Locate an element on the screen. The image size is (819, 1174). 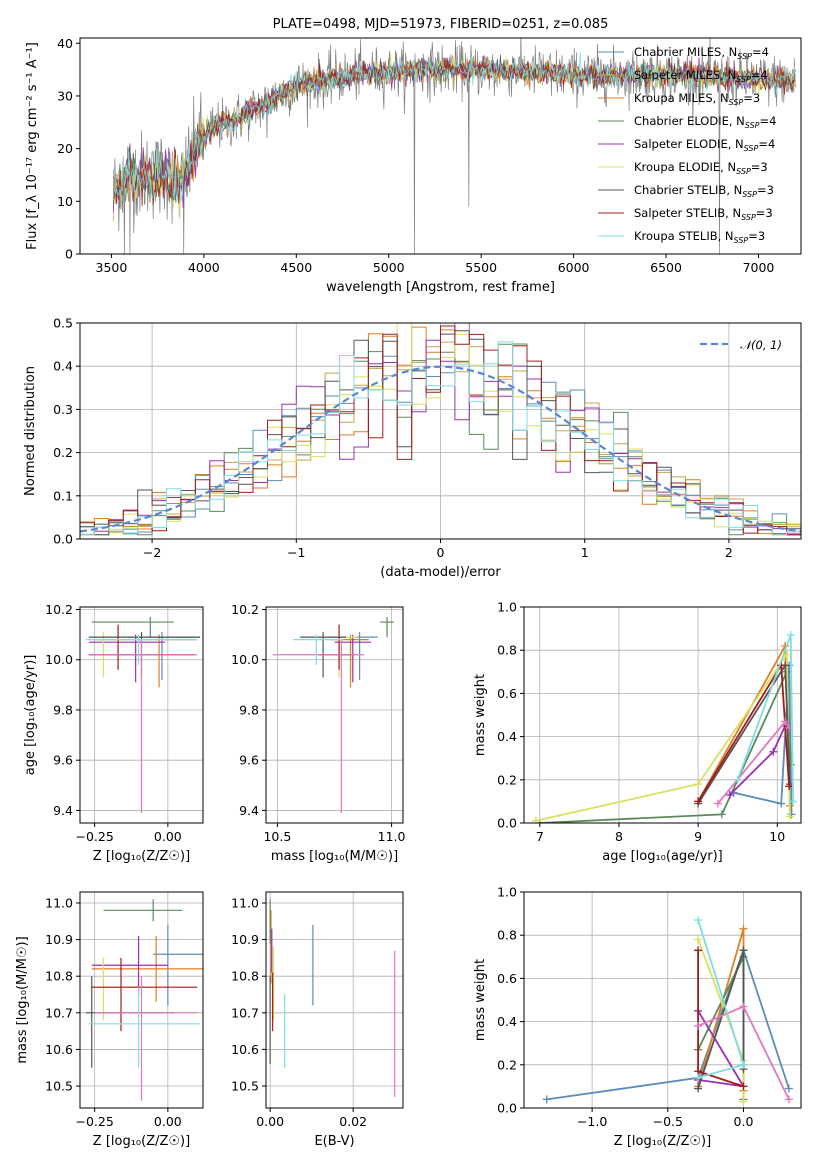
y-tick-label: 10.7 is located at coordinates (245, 1012).